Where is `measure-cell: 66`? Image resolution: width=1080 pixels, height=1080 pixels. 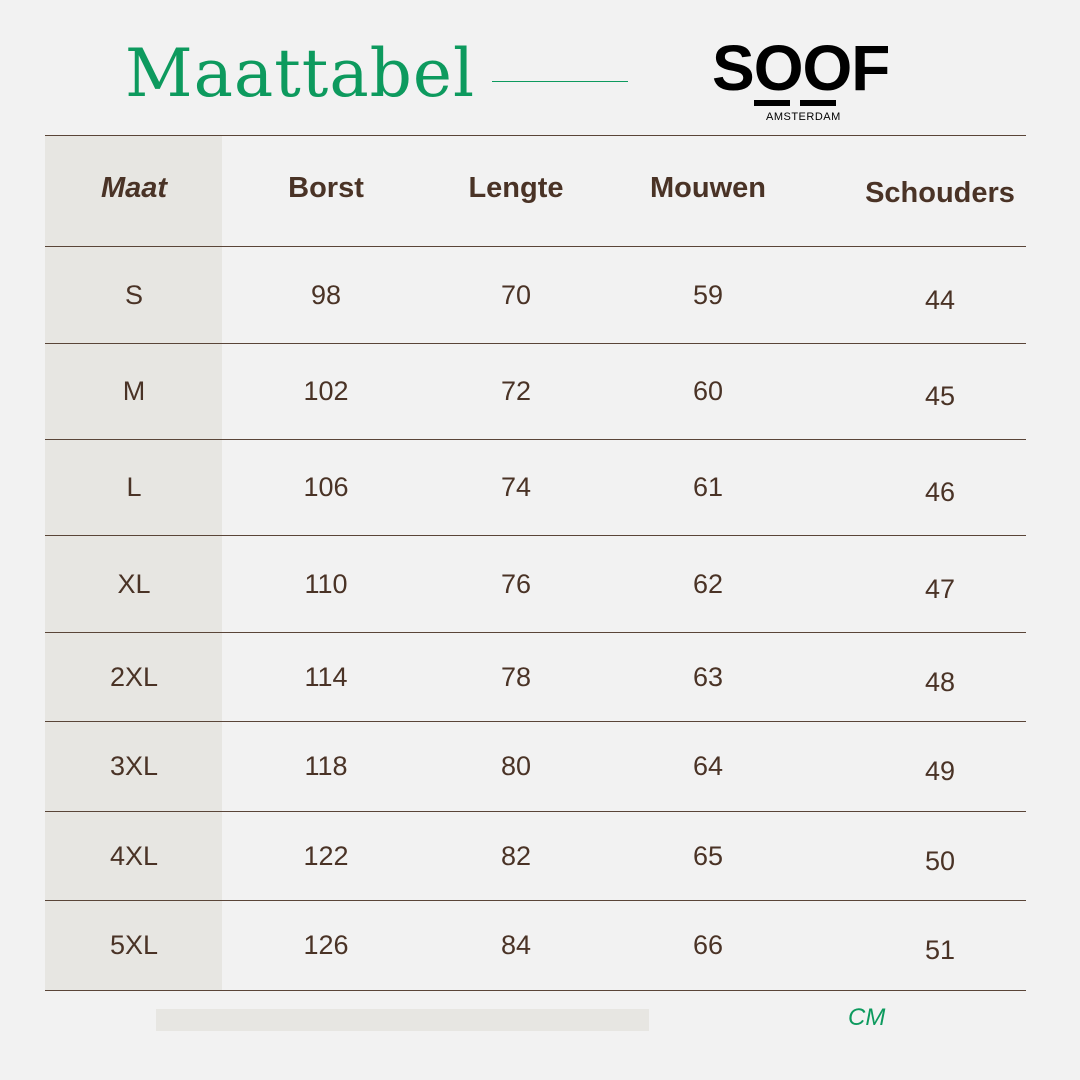
measure-cell: 66 is located at coordinates (708, 945).